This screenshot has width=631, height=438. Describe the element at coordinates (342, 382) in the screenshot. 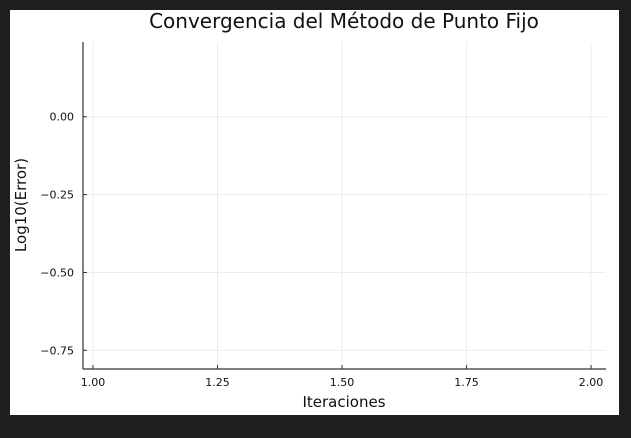

I see `x-tick-label: 1.50` at that location.